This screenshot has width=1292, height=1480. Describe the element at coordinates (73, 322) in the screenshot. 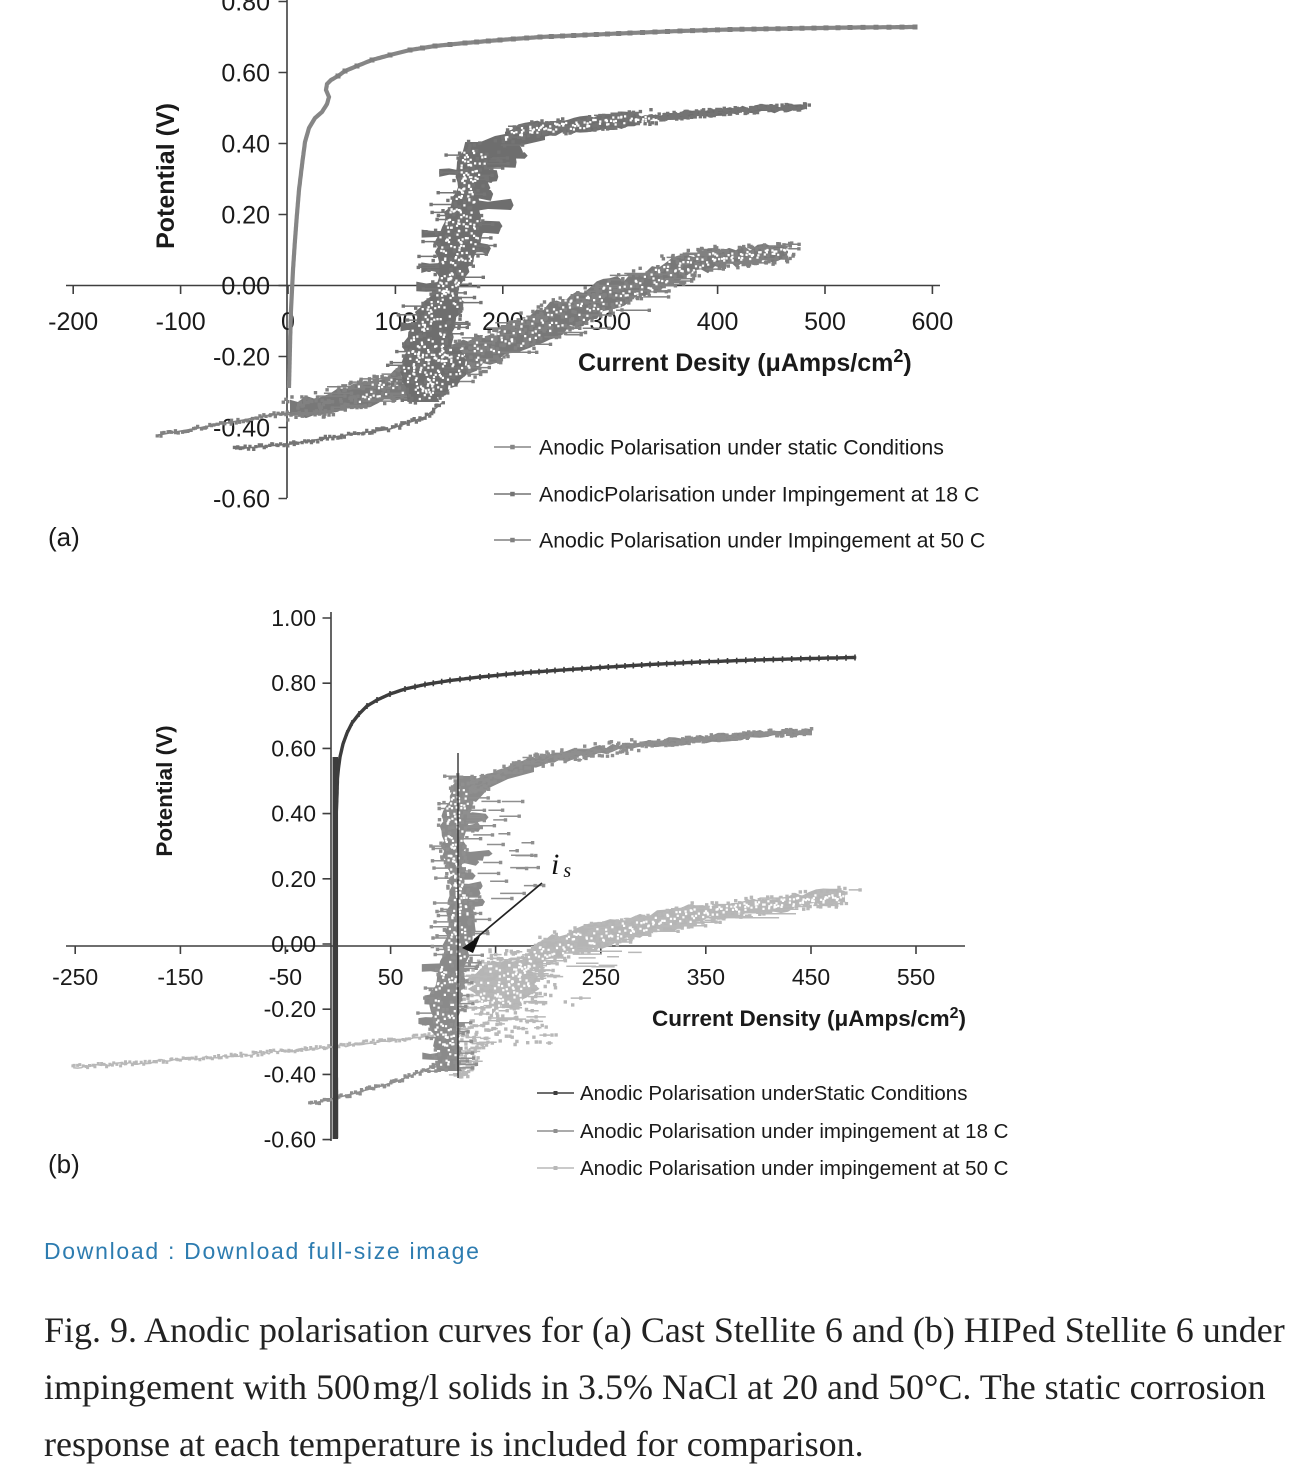

I see `svg-text: -200` at that location.